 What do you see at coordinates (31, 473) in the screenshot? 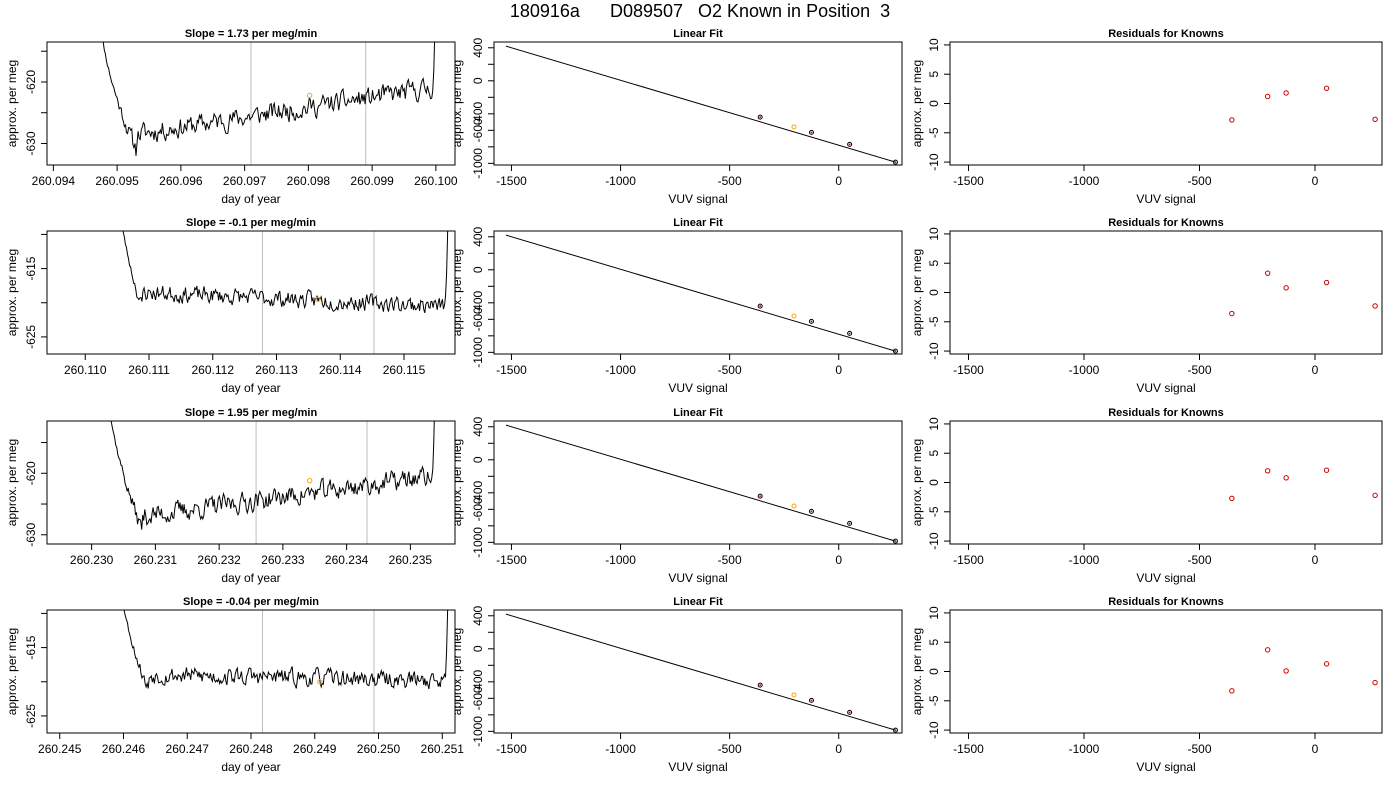
I see `y-tick-label: -620` at bounding box center [31, 473].